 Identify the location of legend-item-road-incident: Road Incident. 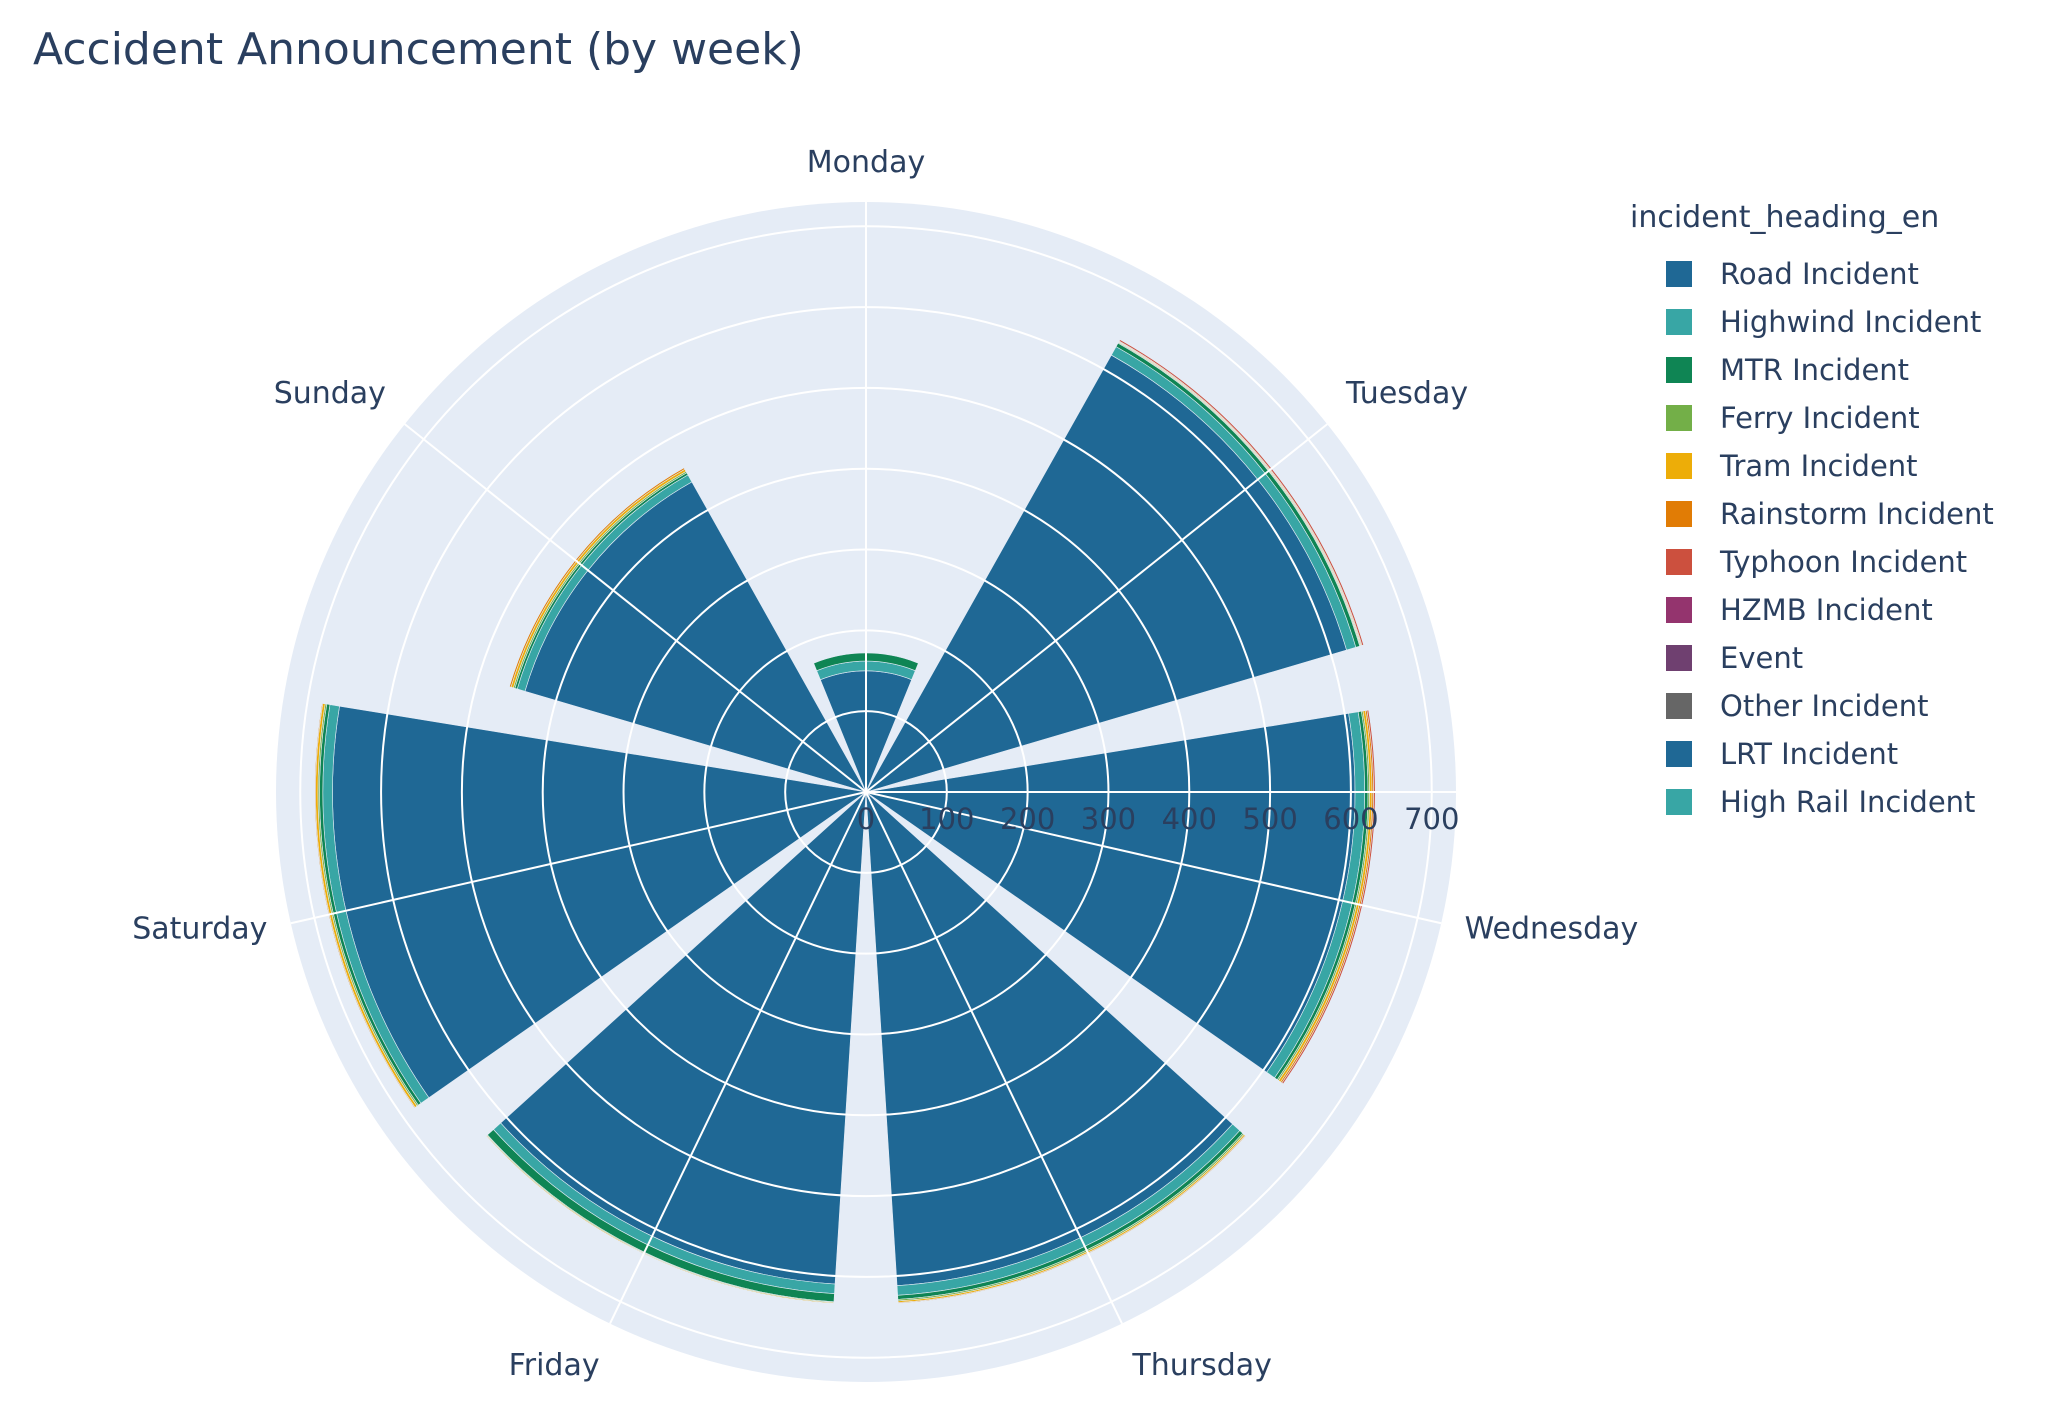
(1812, 274).